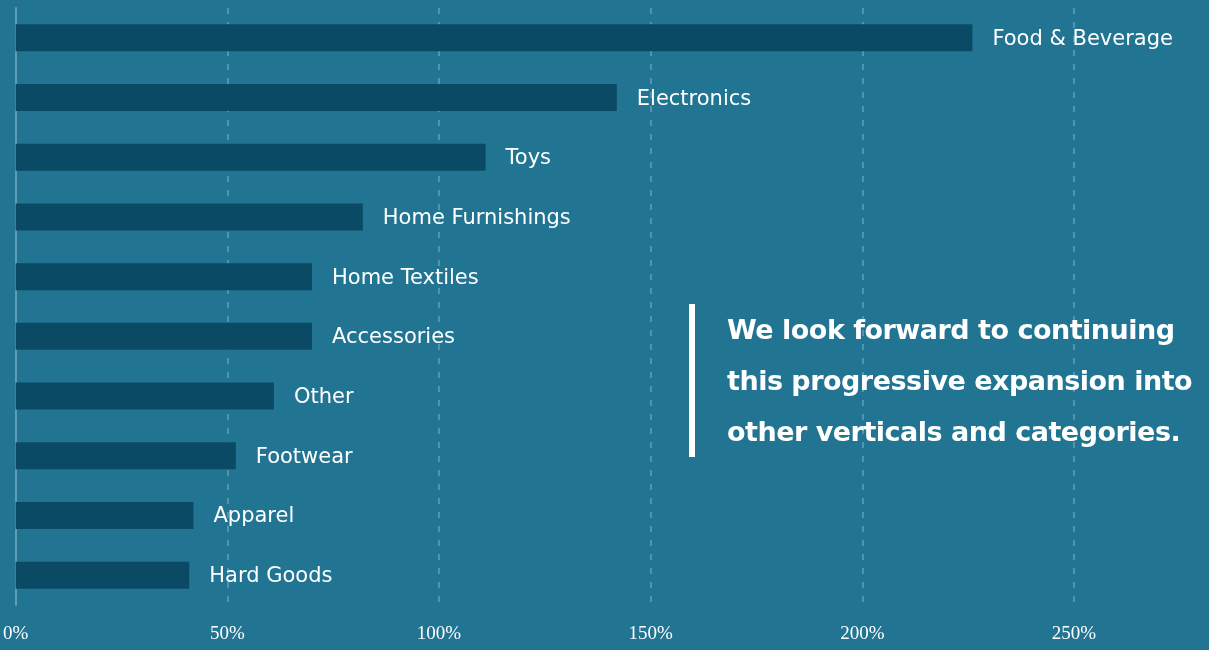 The image size is (1209, 650). I want to click on y-tick-label: Footwear, so click(304, 455).